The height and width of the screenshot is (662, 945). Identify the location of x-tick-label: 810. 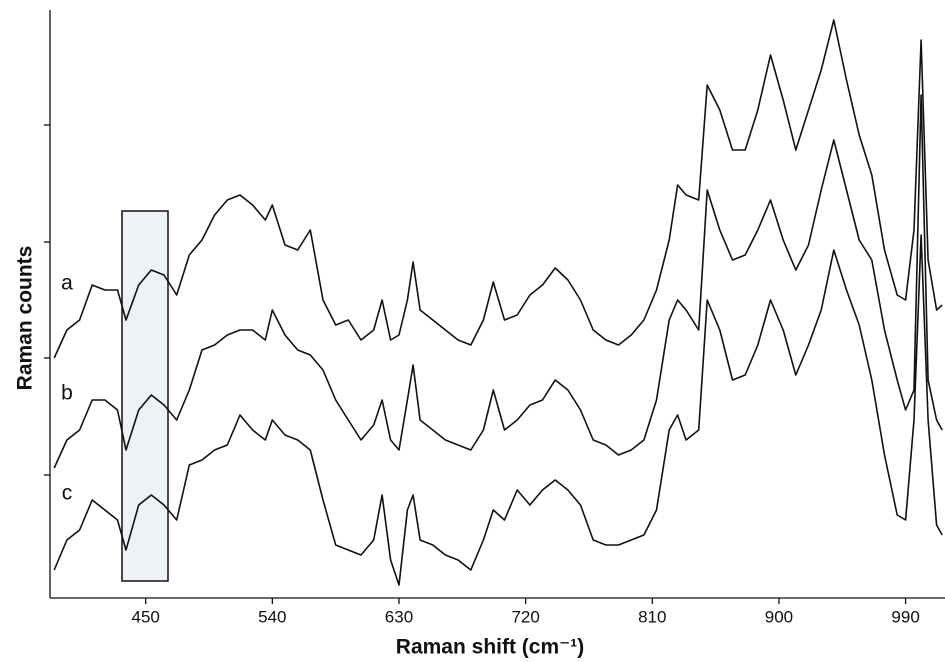
(652, 616).